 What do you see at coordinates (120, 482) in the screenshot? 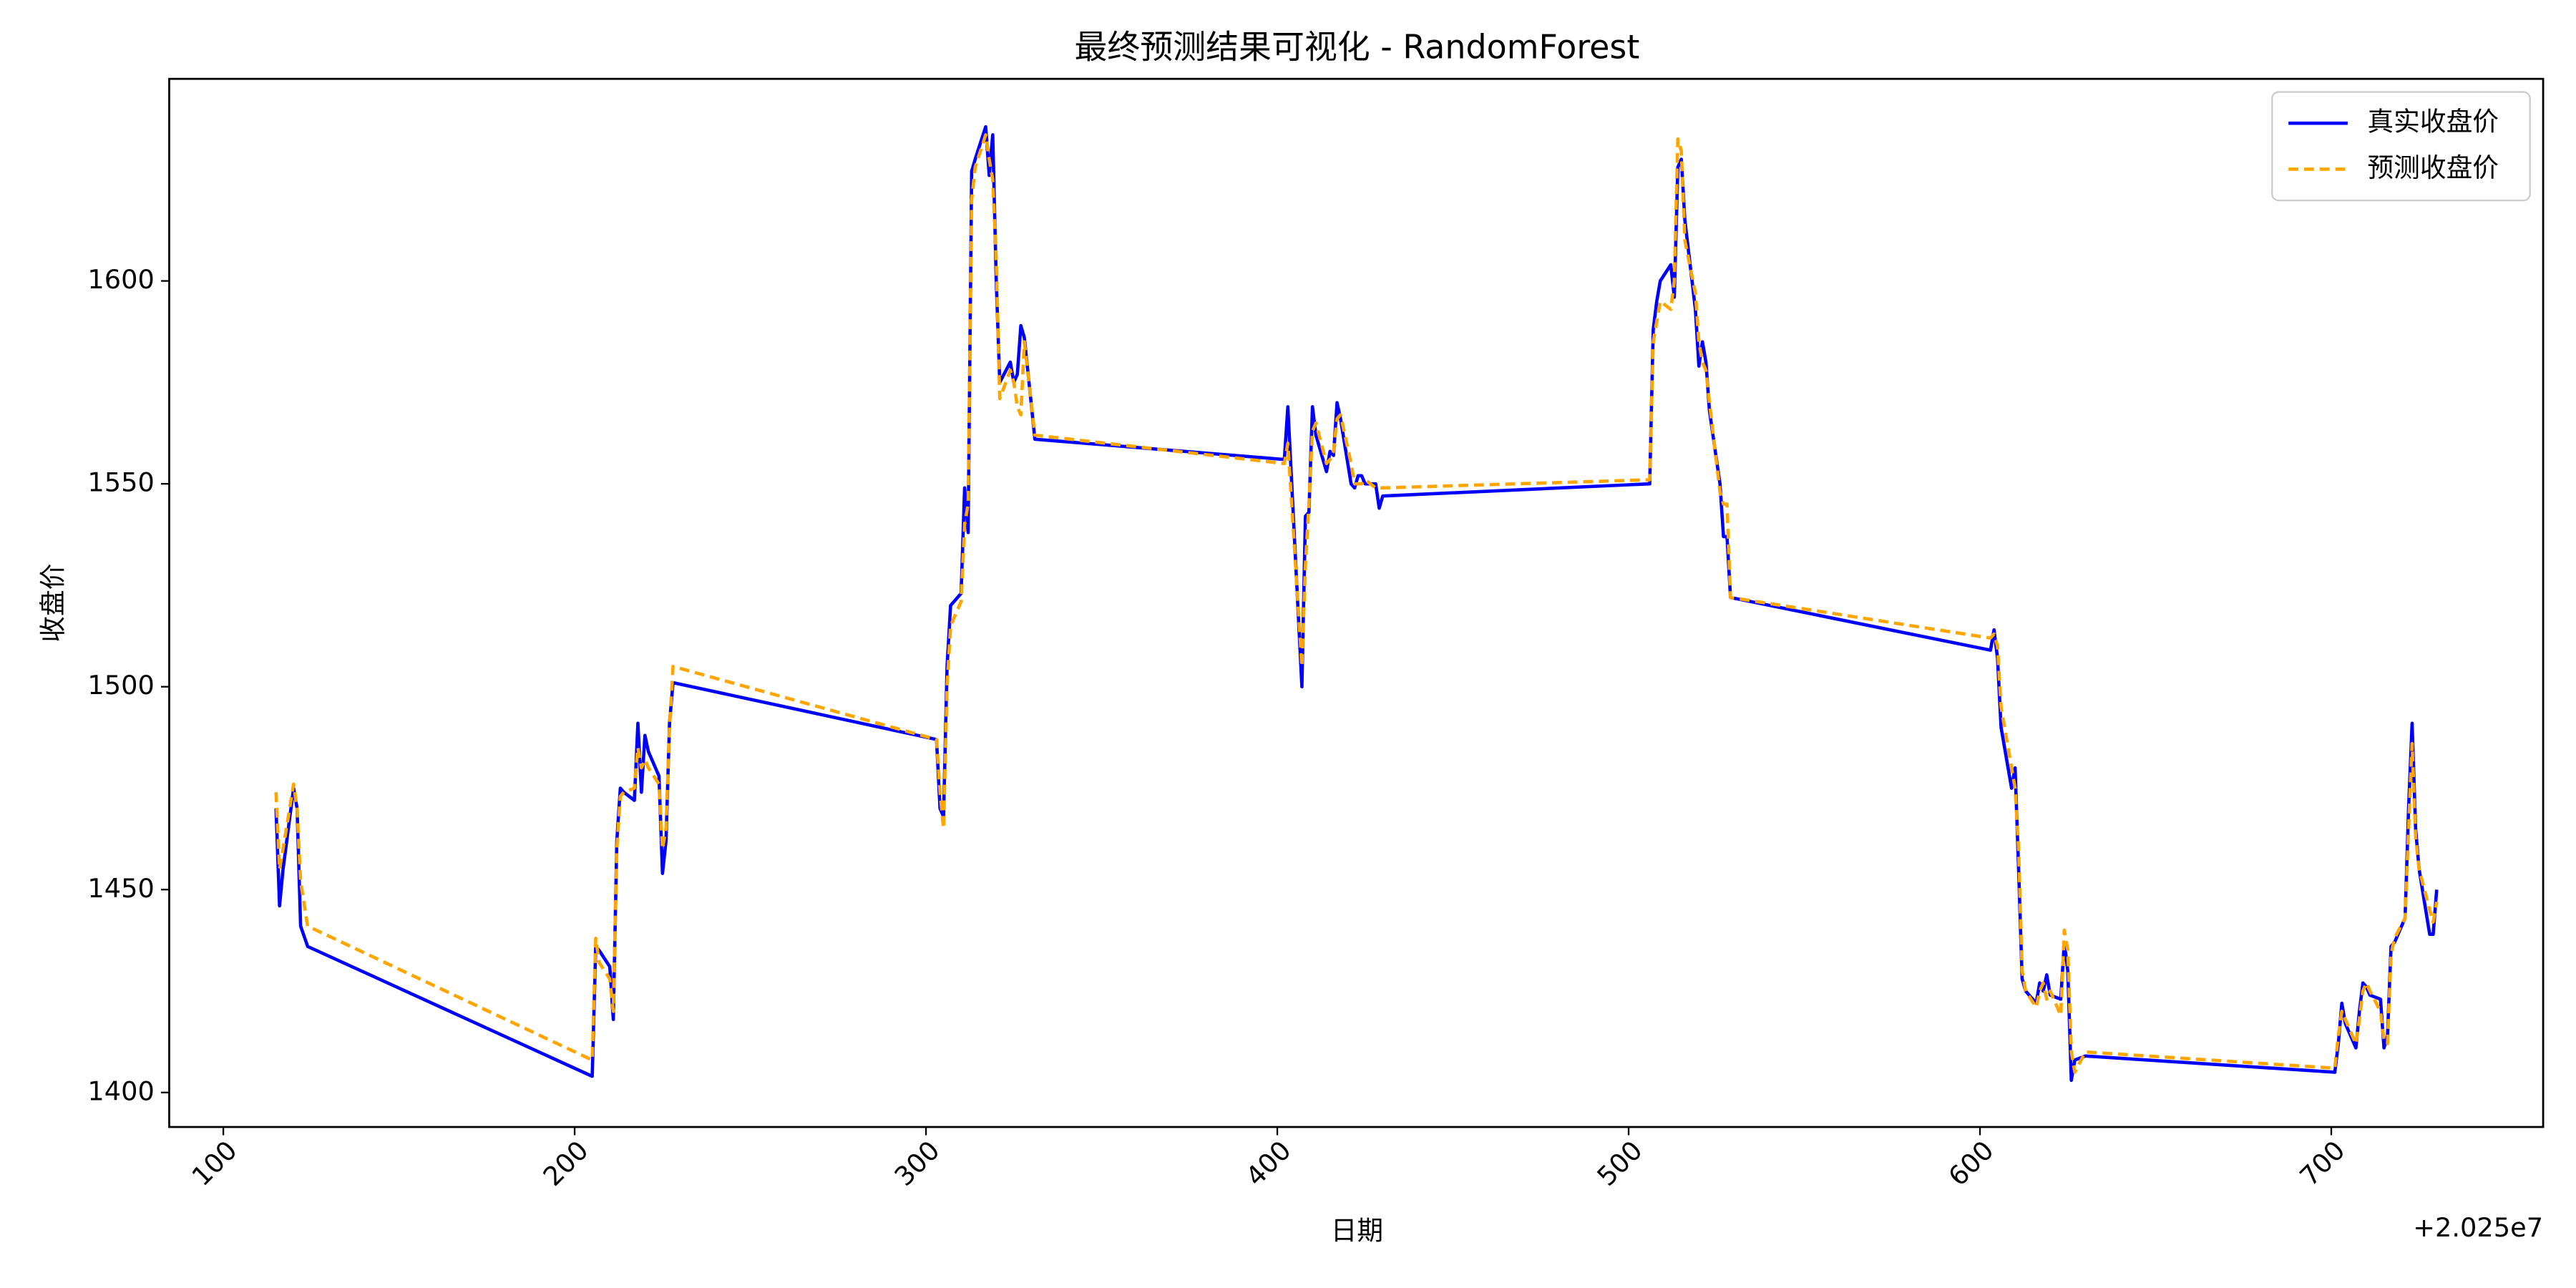
I see `y-tick-label: 1550` at bounding box center [120, 482].